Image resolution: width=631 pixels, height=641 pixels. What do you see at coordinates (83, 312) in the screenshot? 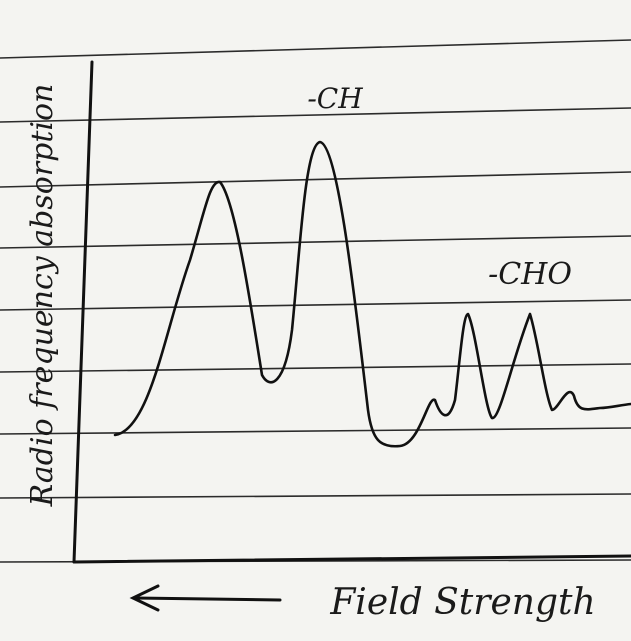
I see `y-axis` at bounding box center [83, 312].